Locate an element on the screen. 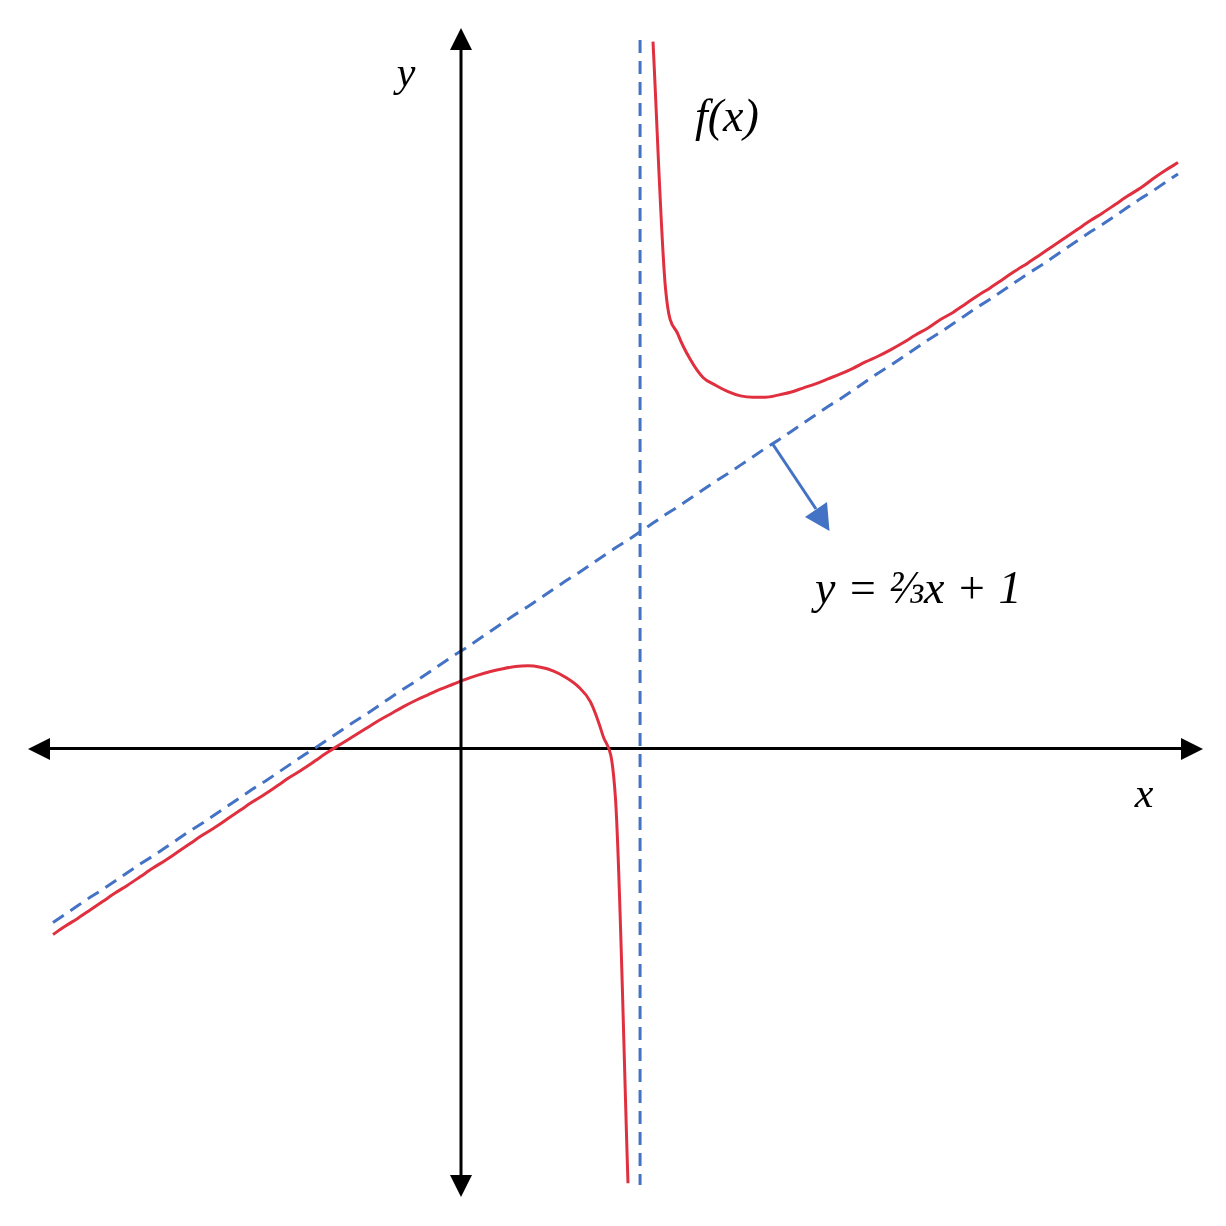 This screenshot has width=1226, height=1226. y-axis-title: y is located at coordinates (404, 72).